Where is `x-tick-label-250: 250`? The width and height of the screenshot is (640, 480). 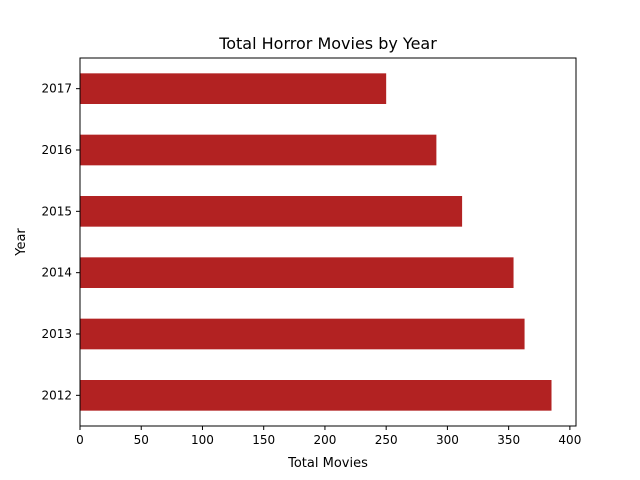 x-tick-label-250: 250 is located at coordinates (386, 440).